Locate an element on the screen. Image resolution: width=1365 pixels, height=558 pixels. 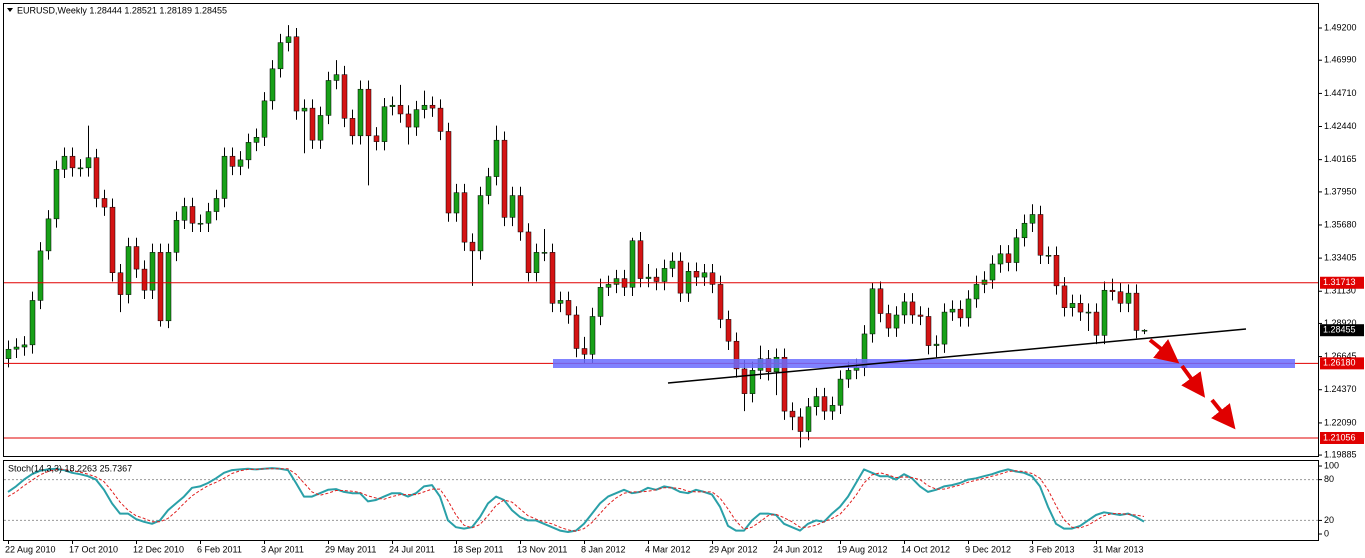
level-label-bg is located at coordinates (1342, 437).